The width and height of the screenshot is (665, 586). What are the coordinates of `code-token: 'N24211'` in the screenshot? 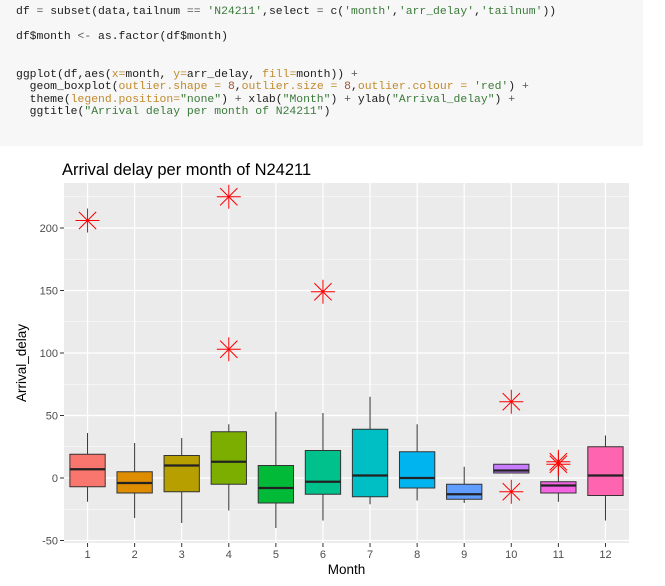 It's located at (235, 12).